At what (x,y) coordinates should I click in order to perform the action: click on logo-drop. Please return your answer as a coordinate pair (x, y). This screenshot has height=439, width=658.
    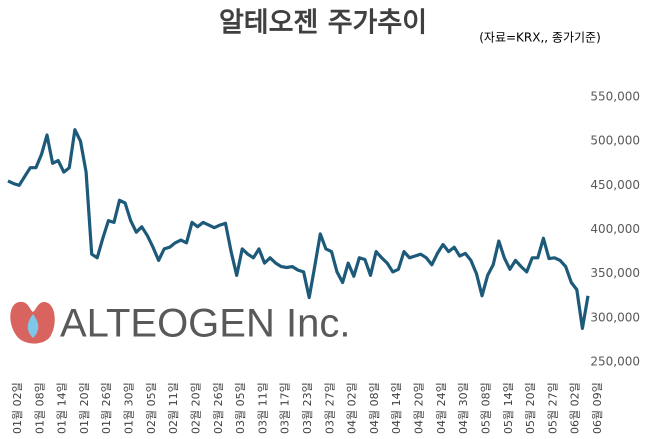
    Looking at the image, I should click on (33, 326).